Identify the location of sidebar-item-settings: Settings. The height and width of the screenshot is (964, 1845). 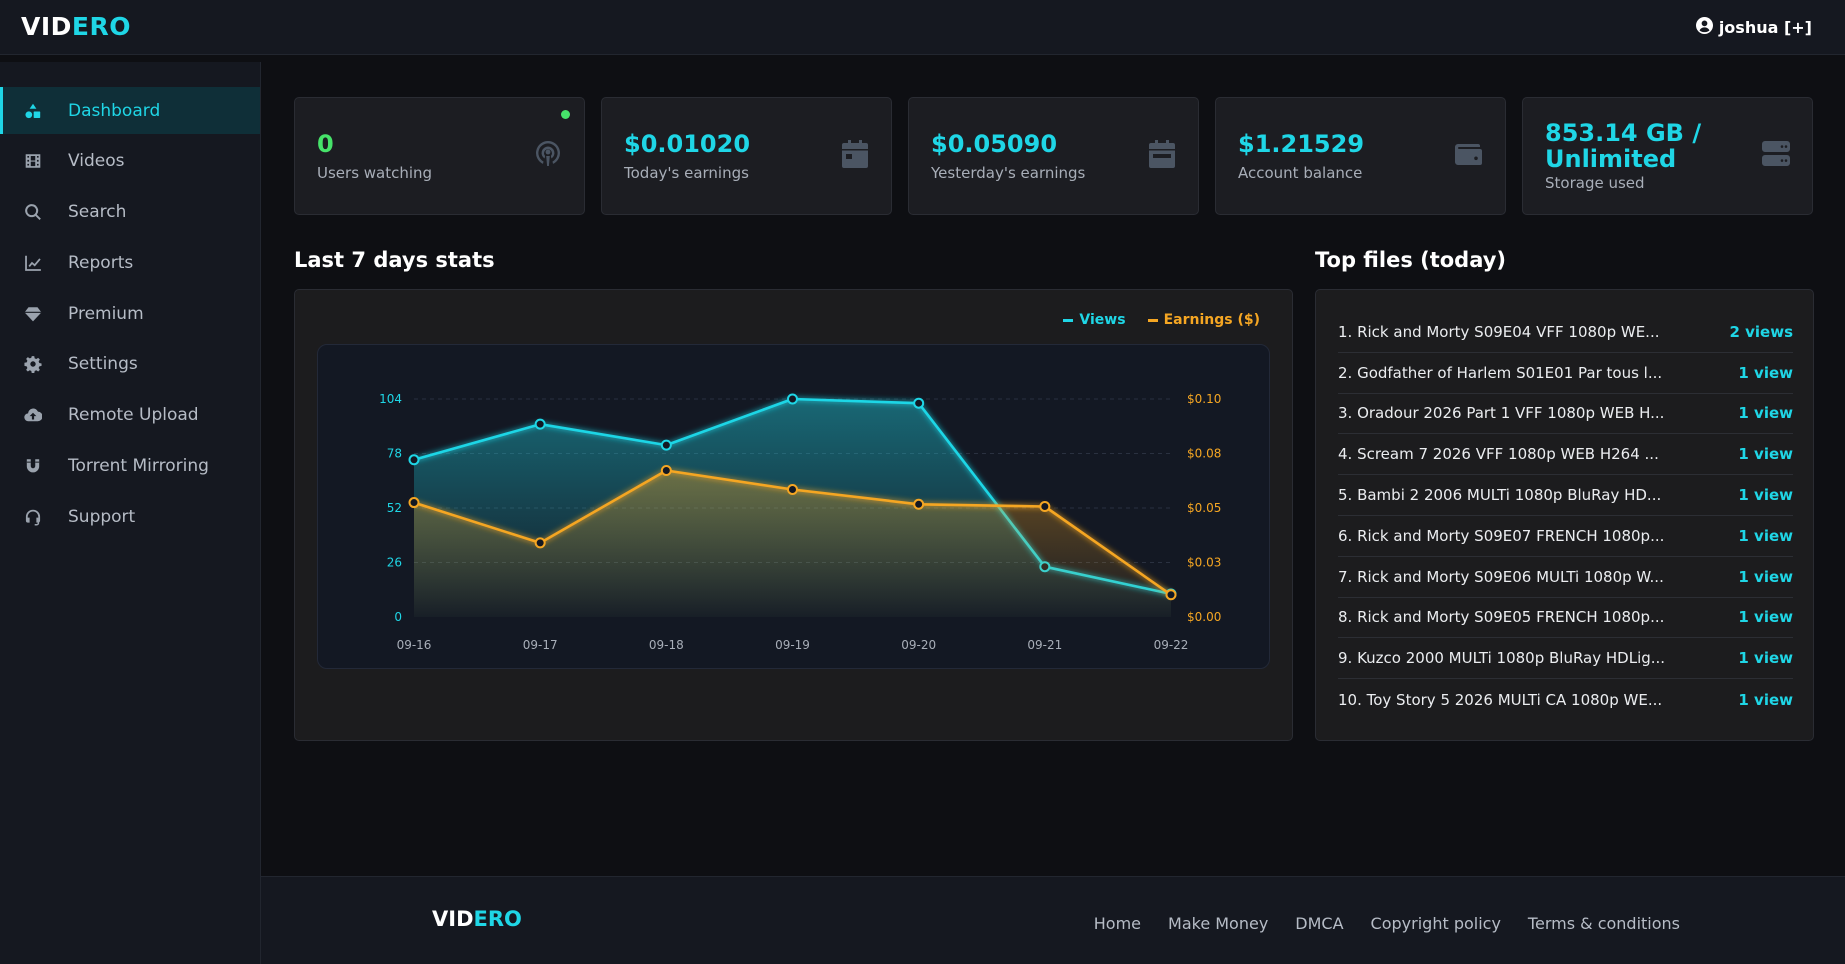
(130, 364).